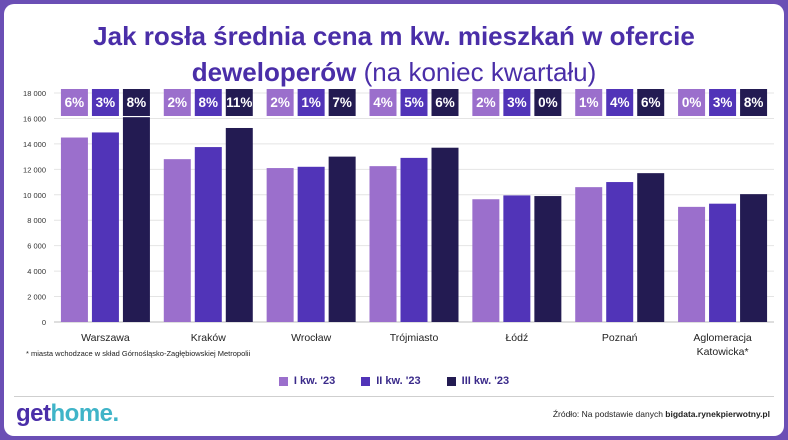  Describe the element at coordinates (105, 338) in the screenshot. I see `x-tick-label: Warszawa` at that location.